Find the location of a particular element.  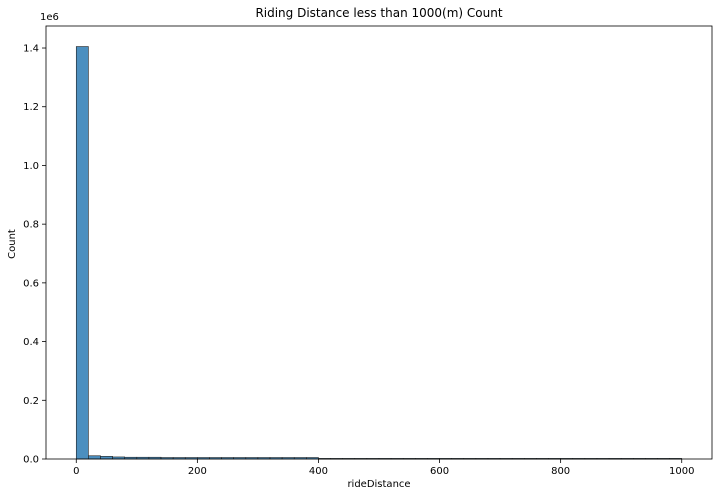

y-tick-label: 0.2 is located at coordinates (31, 401).